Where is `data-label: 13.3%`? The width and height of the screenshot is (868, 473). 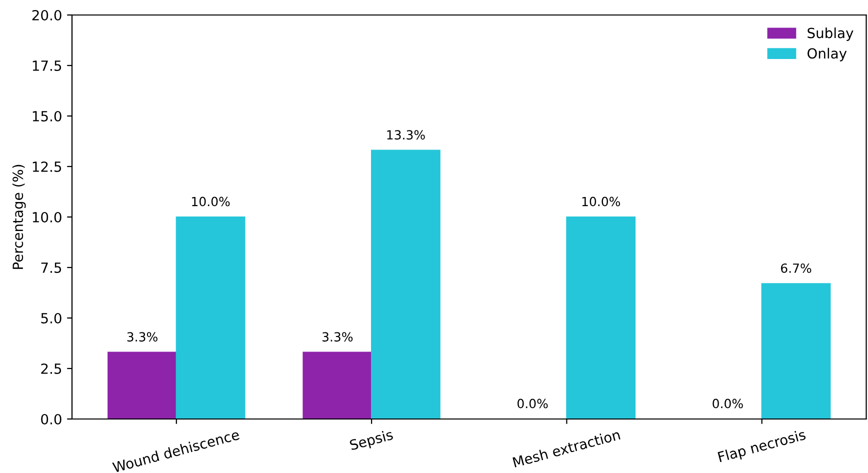 data-label: 13.3% is located at coordinates (406, 135).